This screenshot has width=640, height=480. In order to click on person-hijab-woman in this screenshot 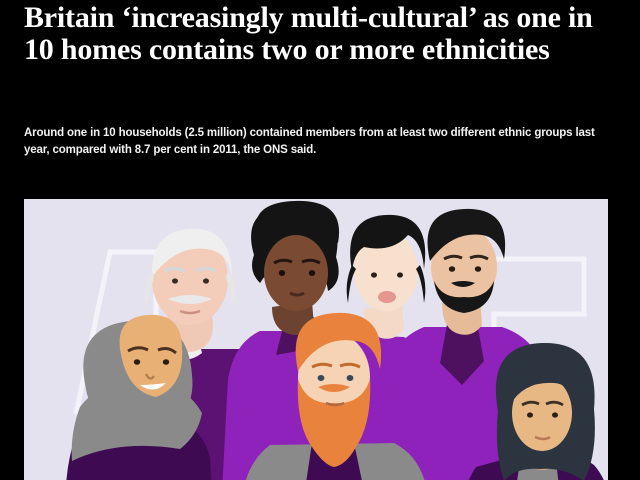, I will do `click(139, 397)`.